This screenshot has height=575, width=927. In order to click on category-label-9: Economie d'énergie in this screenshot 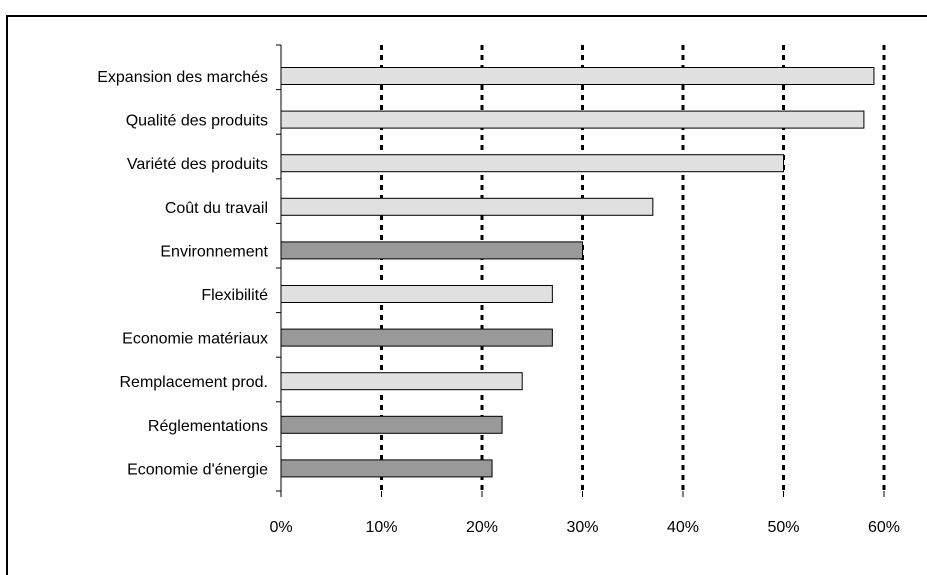, I will do `click(197, 469)`.